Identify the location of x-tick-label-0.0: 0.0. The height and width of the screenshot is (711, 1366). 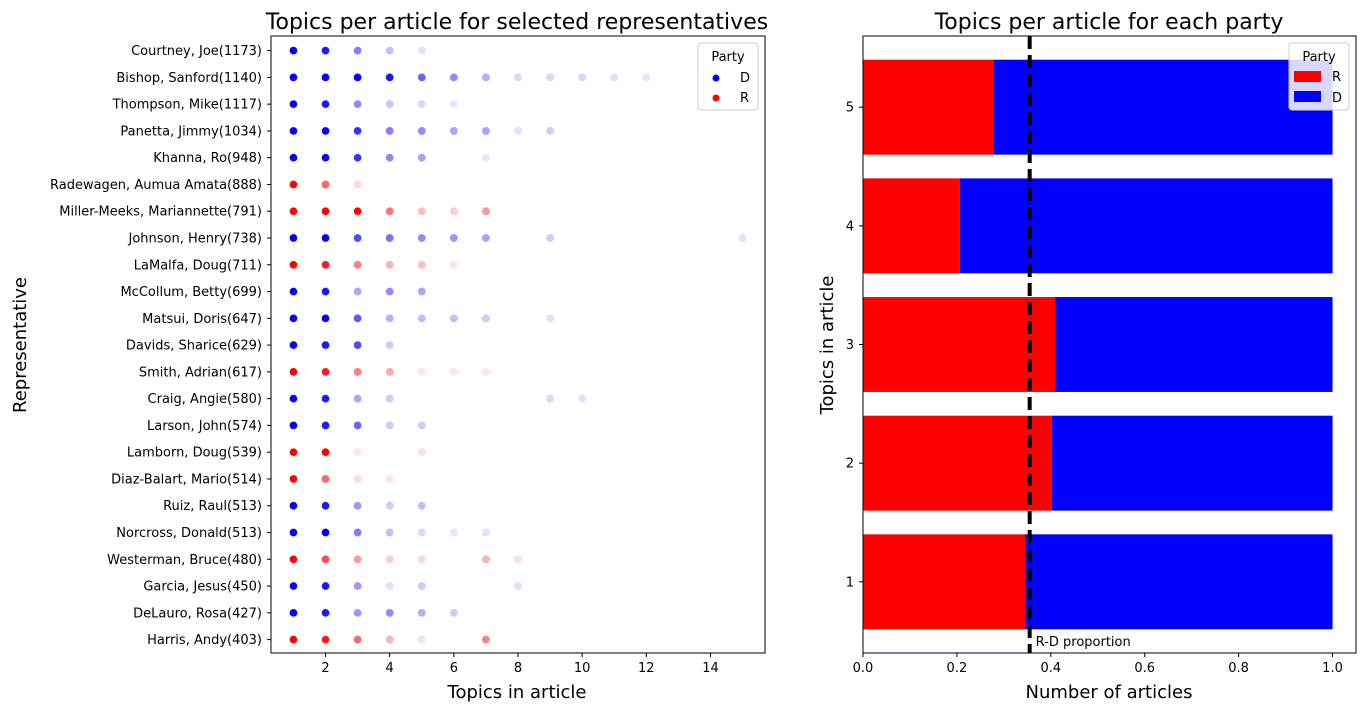
(863, 668).